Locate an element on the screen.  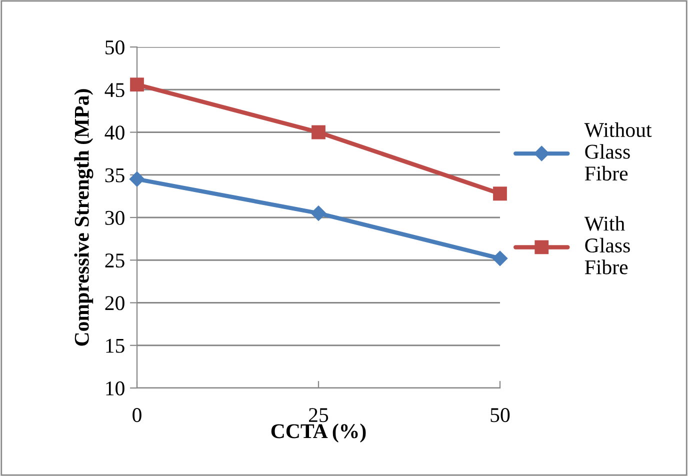
y-axis-title: Compressive Strength (MPa) is located at coordinates (84, 217).